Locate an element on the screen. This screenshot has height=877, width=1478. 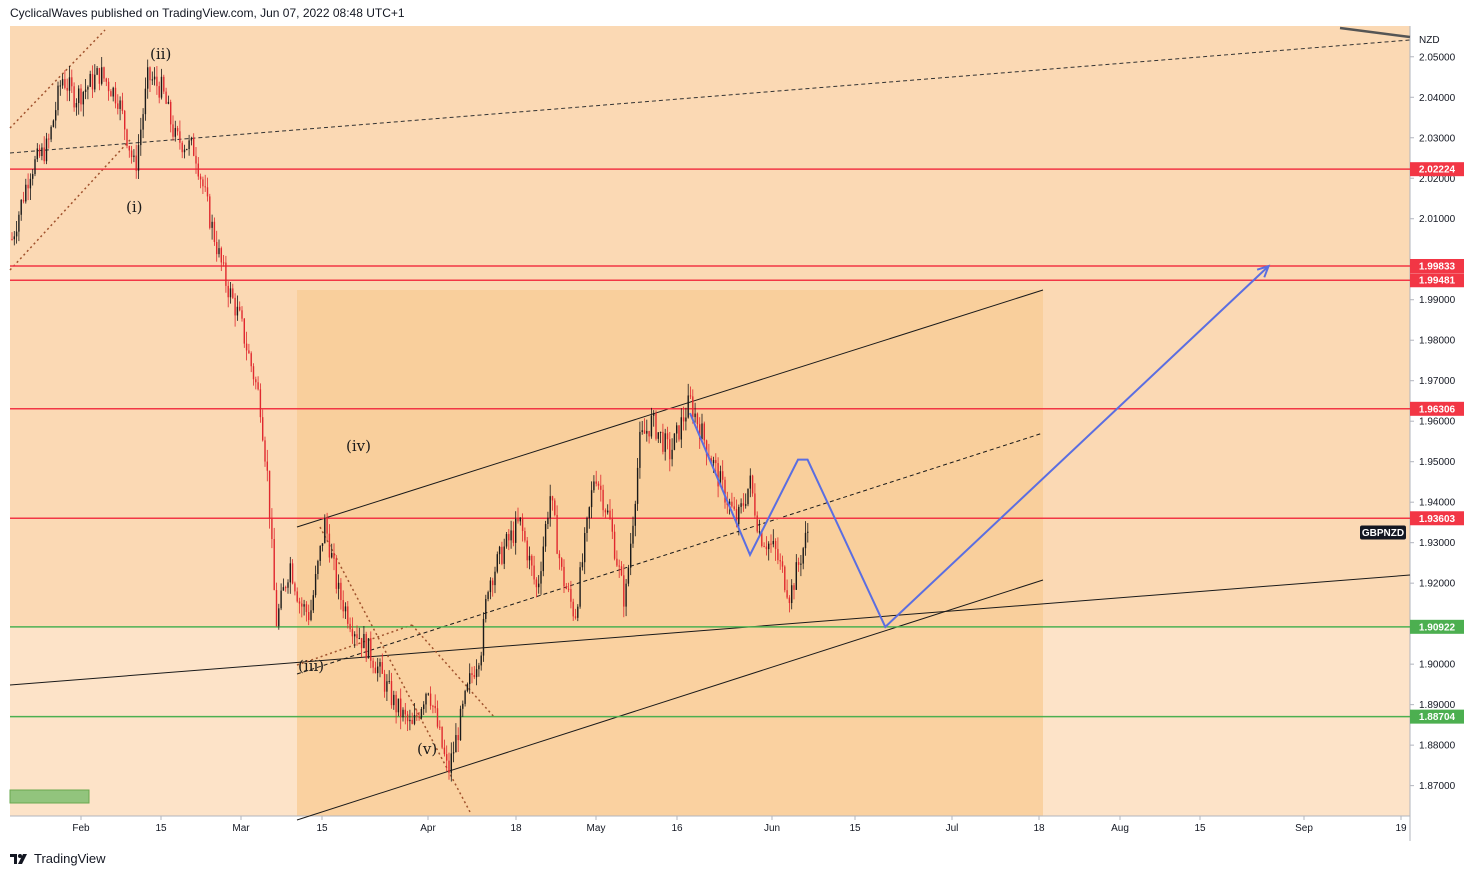
y-tick-label: 1.90000 is located at coordinates (1437, 665).